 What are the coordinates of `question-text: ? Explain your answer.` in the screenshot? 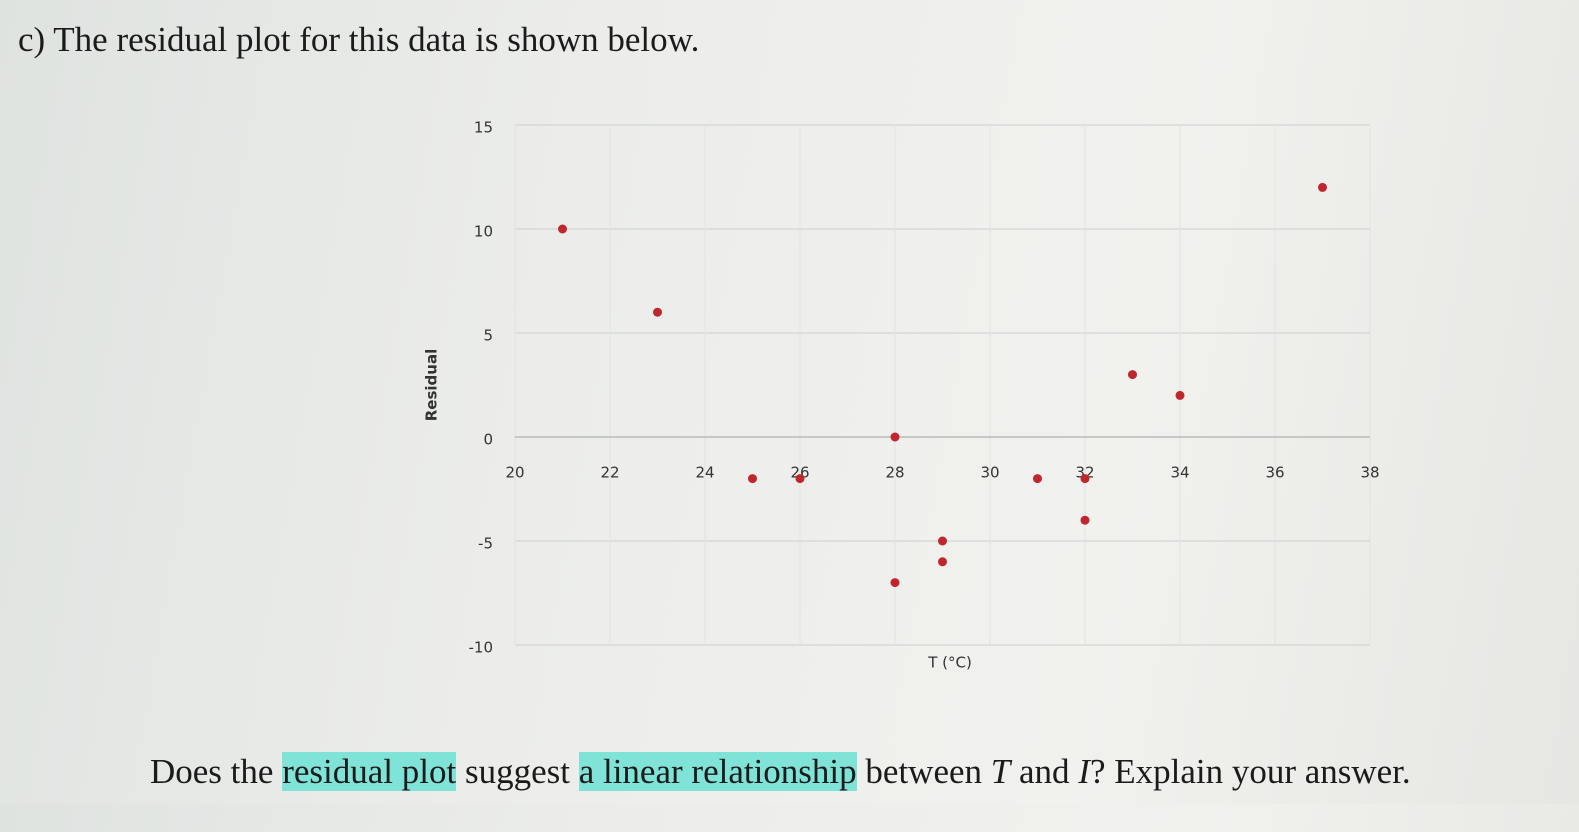 It's located at (1250, 771).